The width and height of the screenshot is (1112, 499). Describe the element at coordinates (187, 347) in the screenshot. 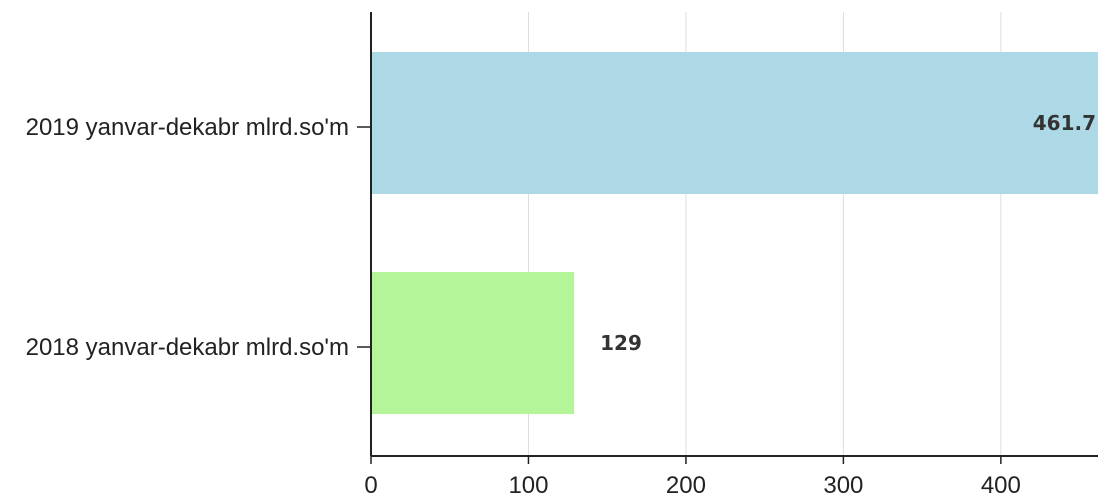

I see `category-label: 2018 yanvar-dekabr mlrd.so'm` at that location.